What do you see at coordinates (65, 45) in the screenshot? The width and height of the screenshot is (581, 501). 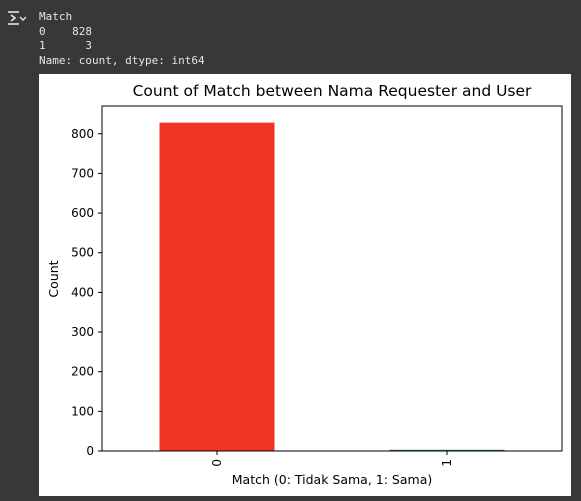 I see `console-line: 1 3` at bounding box center [65, 45].